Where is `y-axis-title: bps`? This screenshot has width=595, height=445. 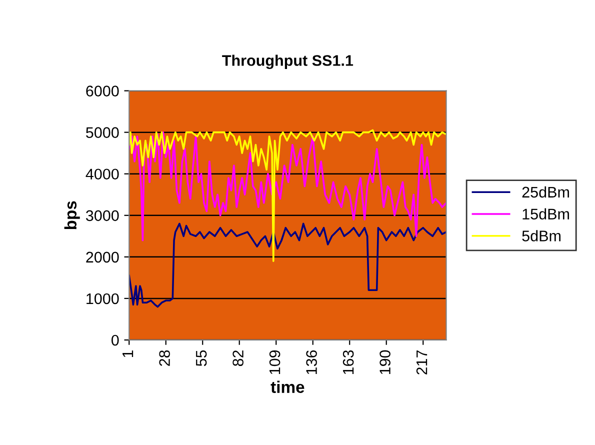 y-axis-title: bps is located at coordinates (72, 215).